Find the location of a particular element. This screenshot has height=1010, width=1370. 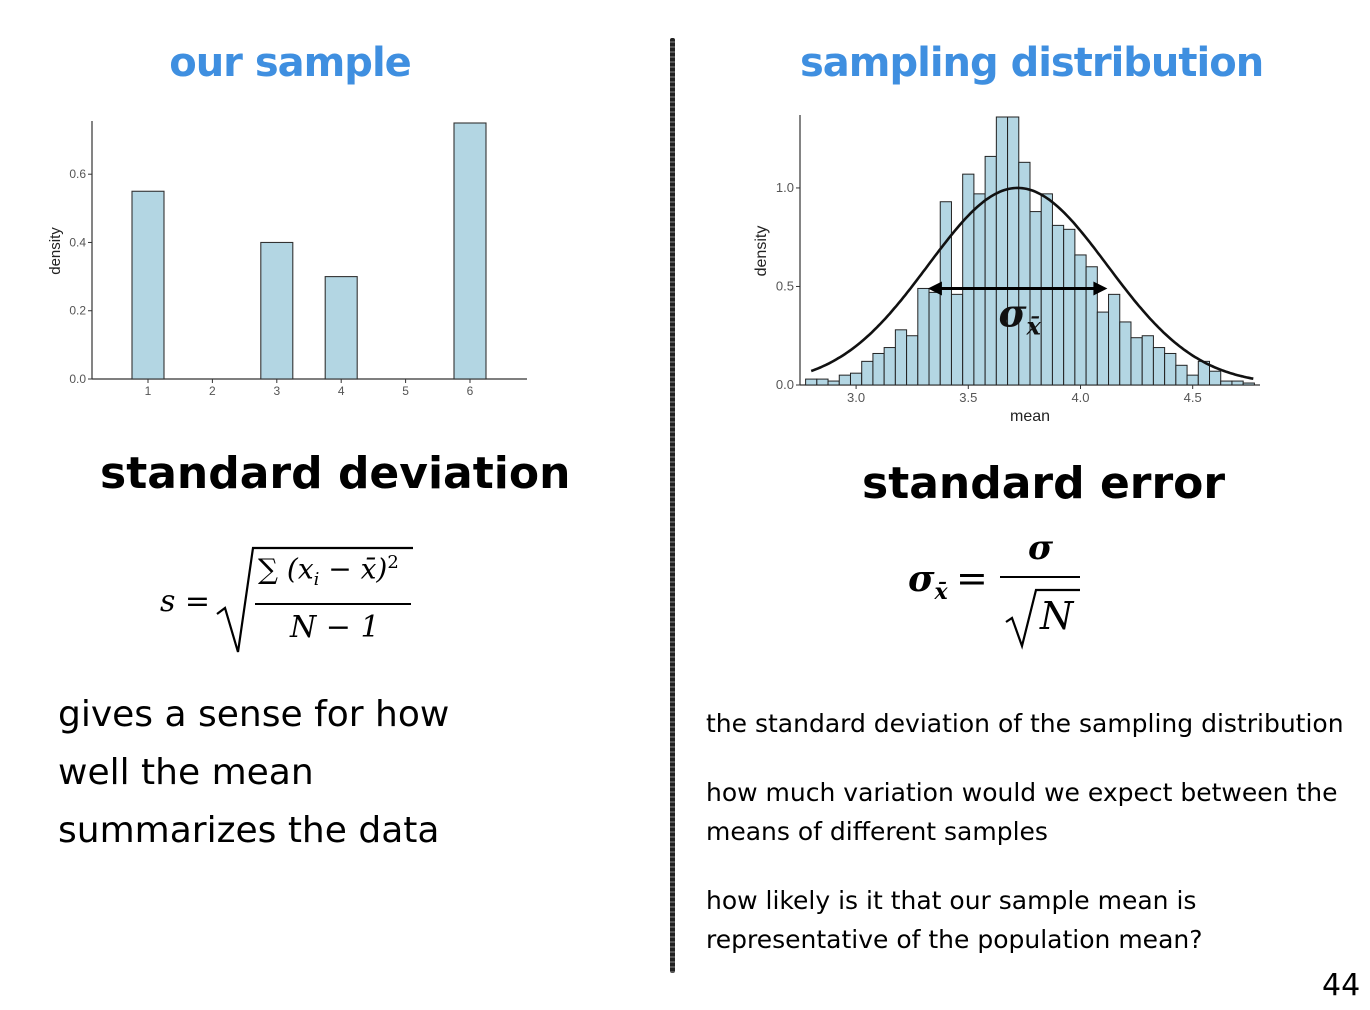

left-description-line: well the mean is located at coordinates (186, 772).